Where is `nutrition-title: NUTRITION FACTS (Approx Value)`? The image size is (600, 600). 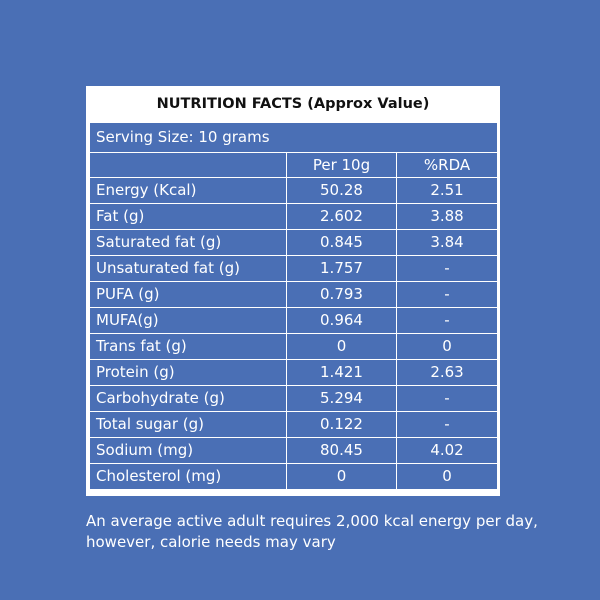 nutrition-title: NUTRITION FACTS (Approx Value) is located at coordinates (293, 104).